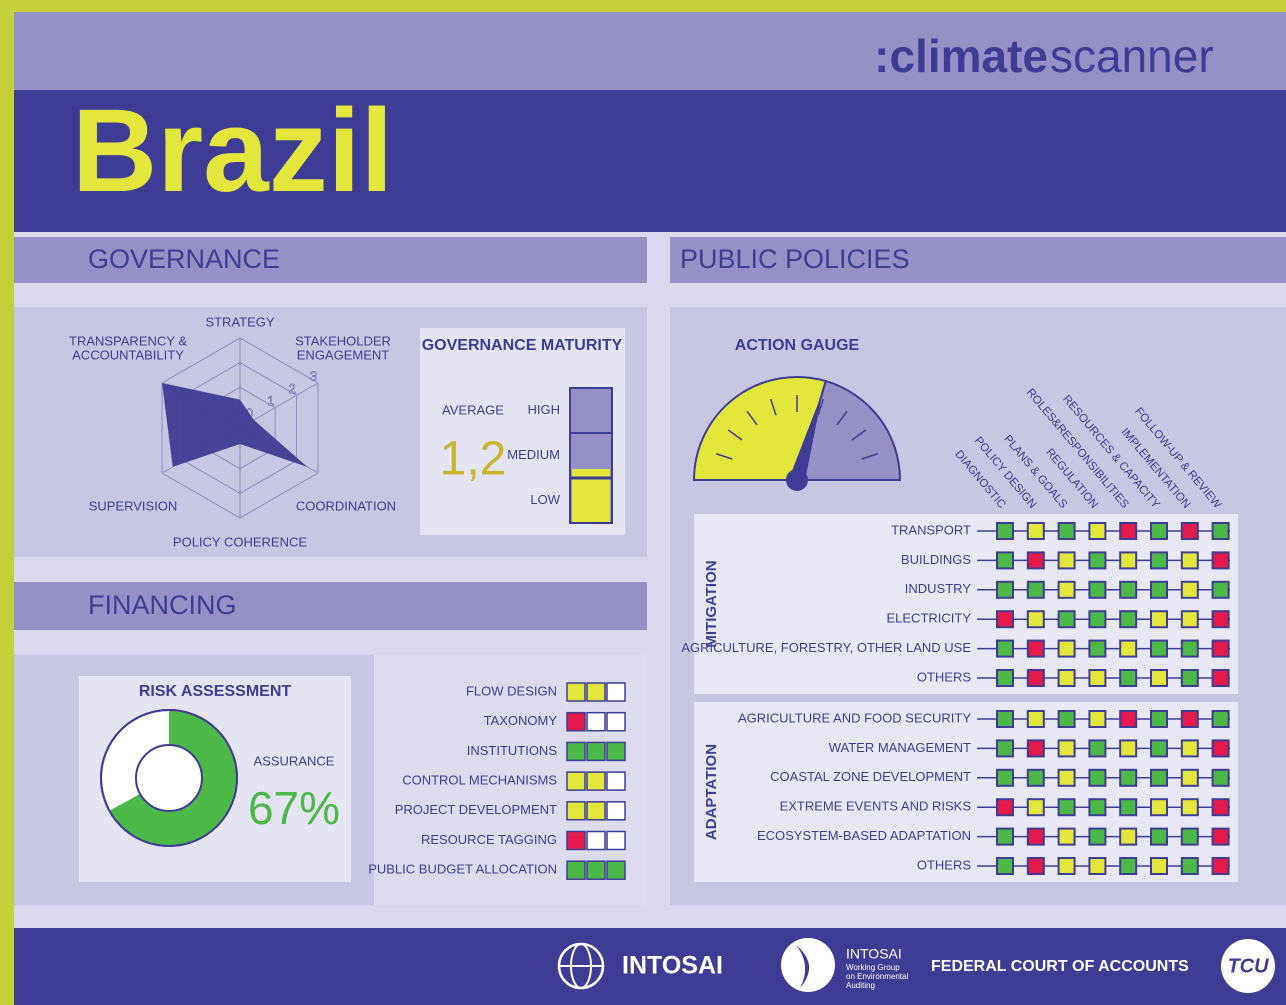  Describe the element at coordinates (133, 505) in the screenshot. I see `radar-axis-label: SUPERVISION` at that location.